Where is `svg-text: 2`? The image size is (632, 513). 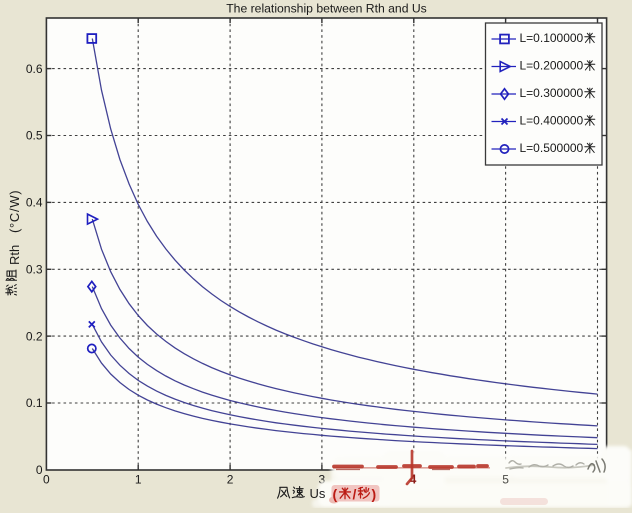 svg-text: 2 is located at coordinates (230, 480).